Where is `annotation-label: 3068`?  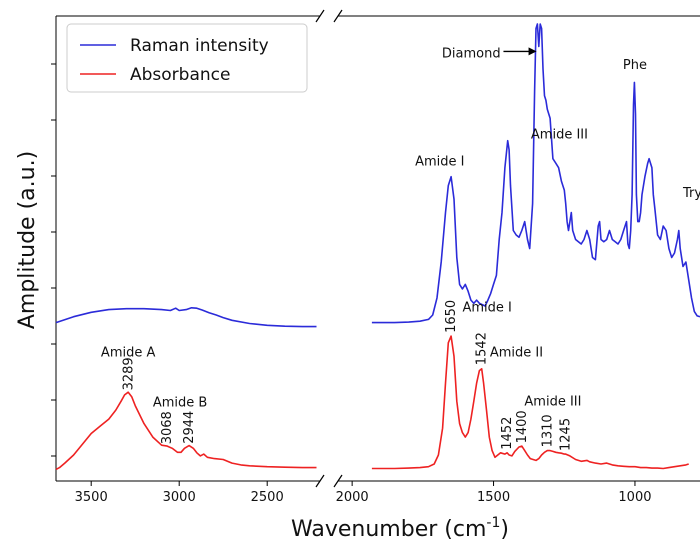
annotation-label: 3068 is located at coordinates (167, 427).